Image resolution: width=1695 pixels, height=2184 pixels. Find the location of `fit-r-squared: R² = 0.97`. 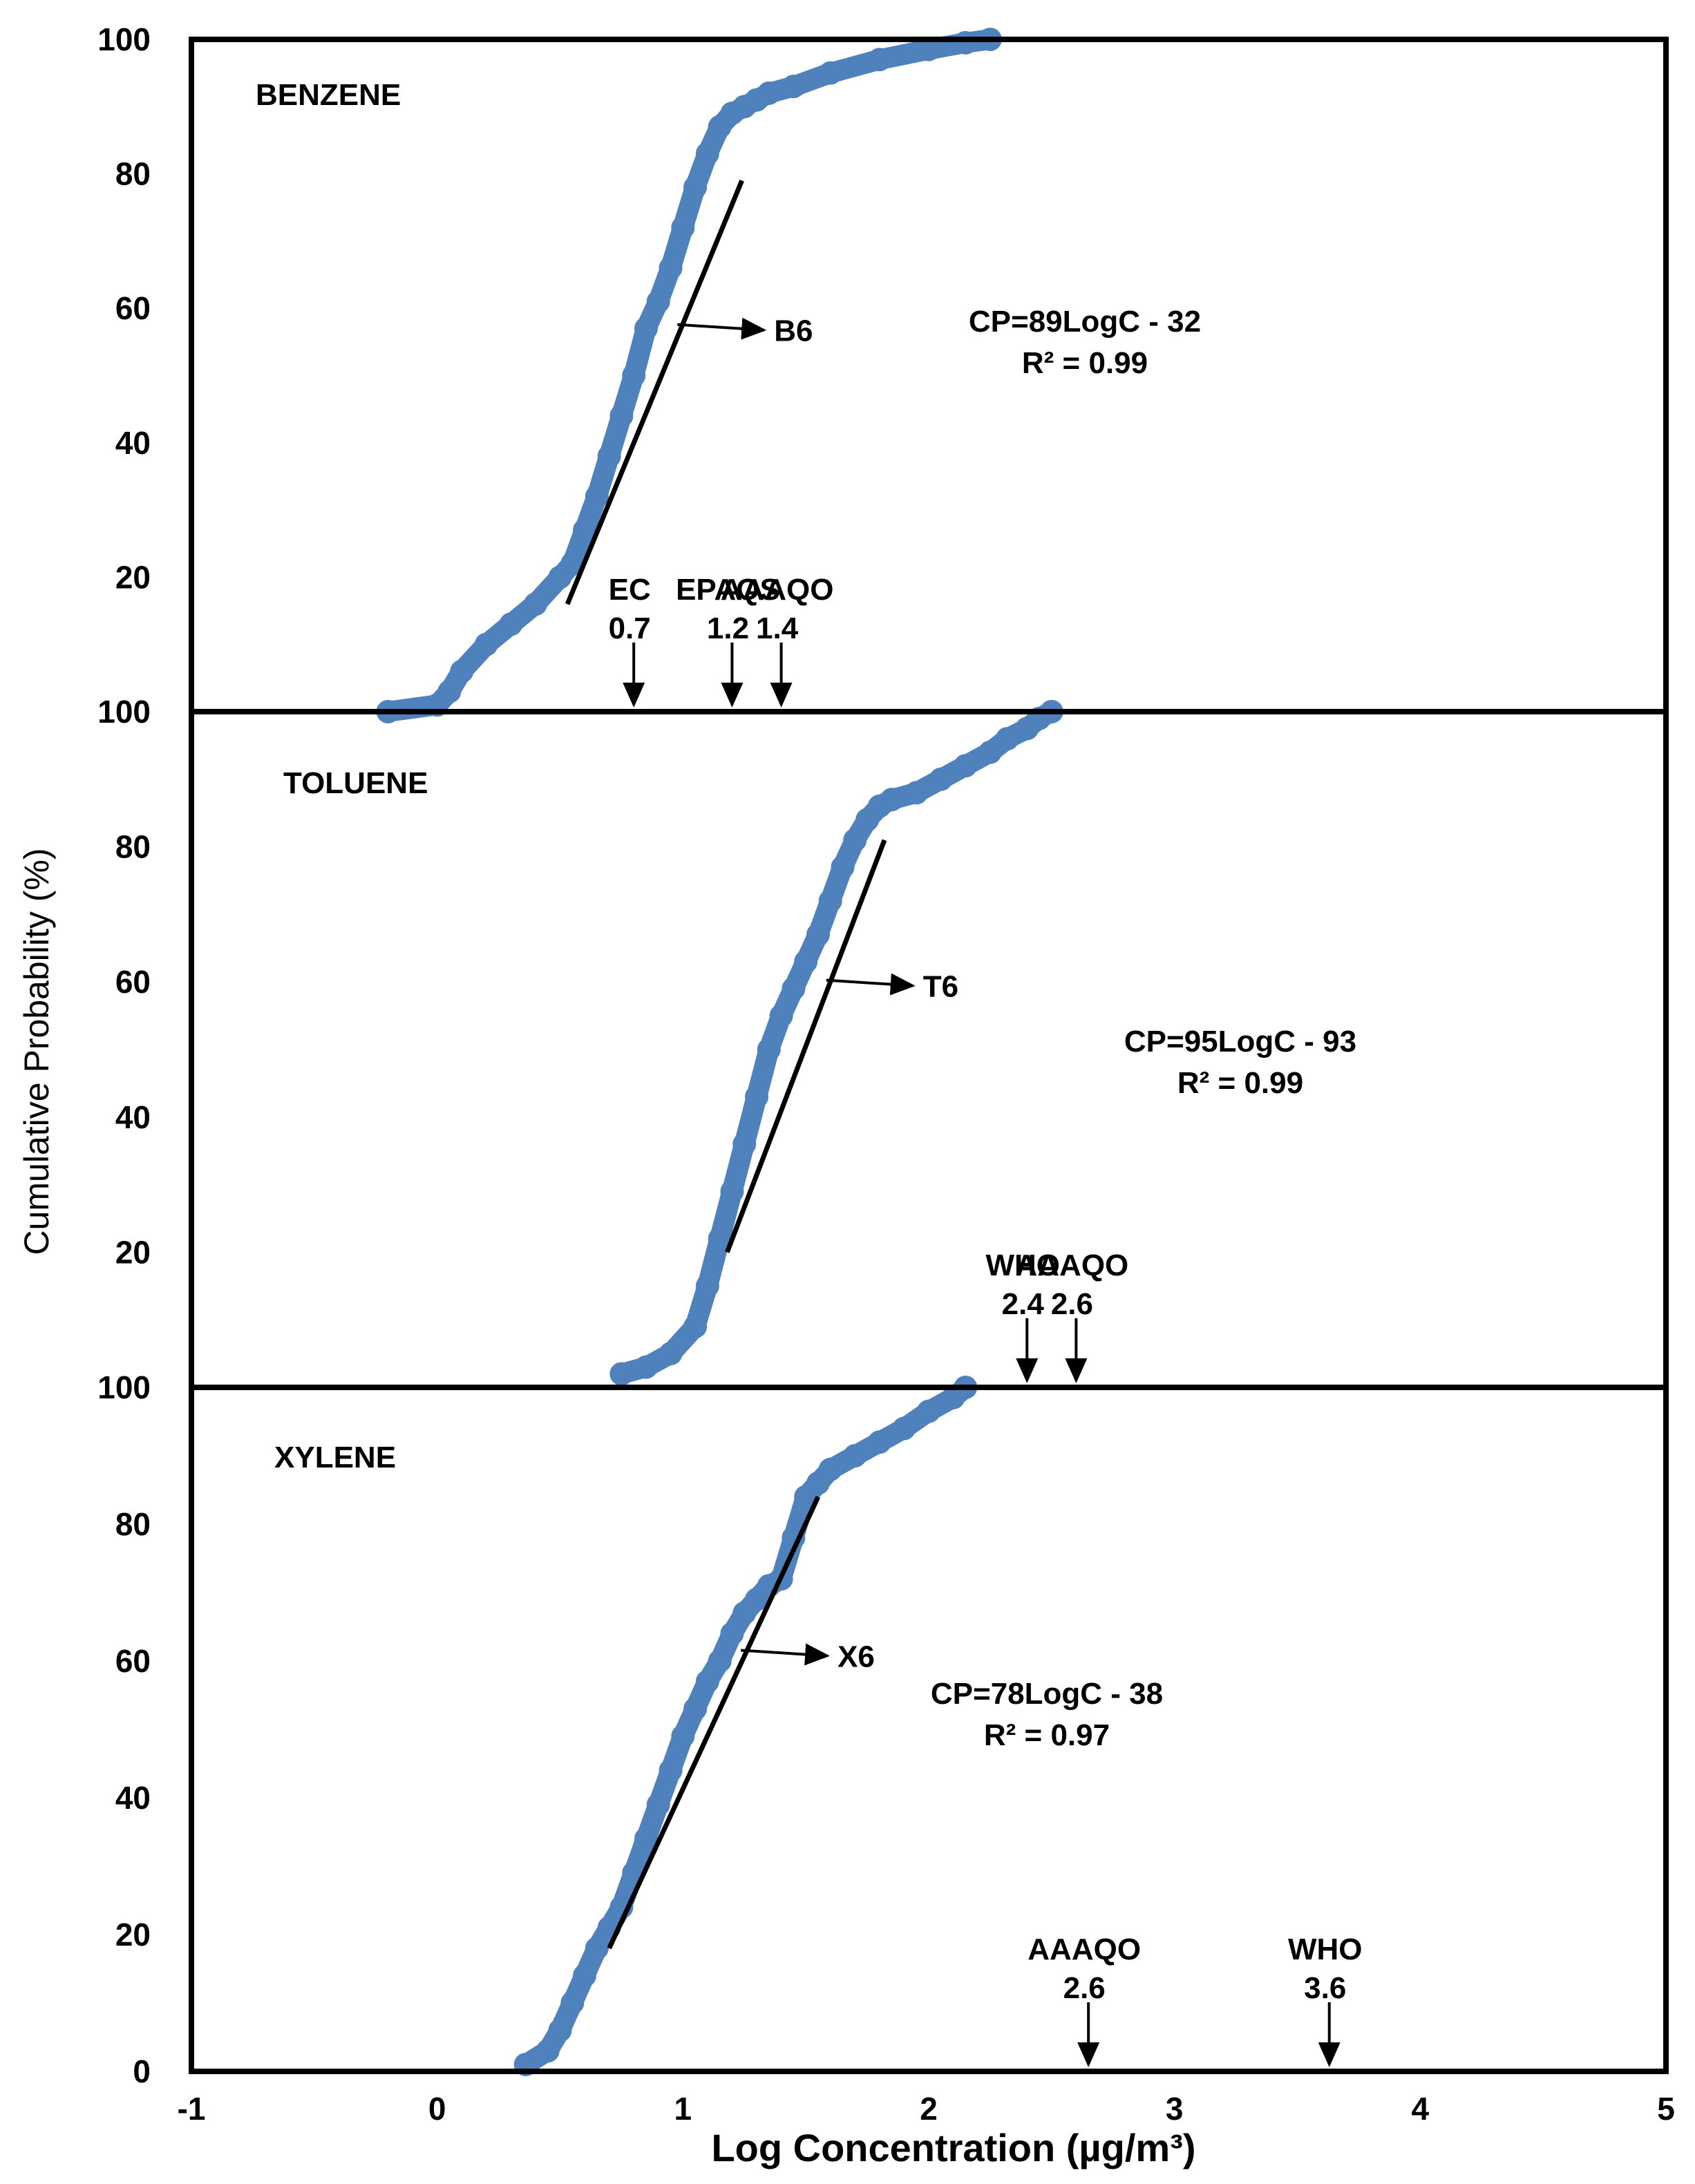

fit-r-squared: R² = 0.97 is located at coordinates (1047, 1735).